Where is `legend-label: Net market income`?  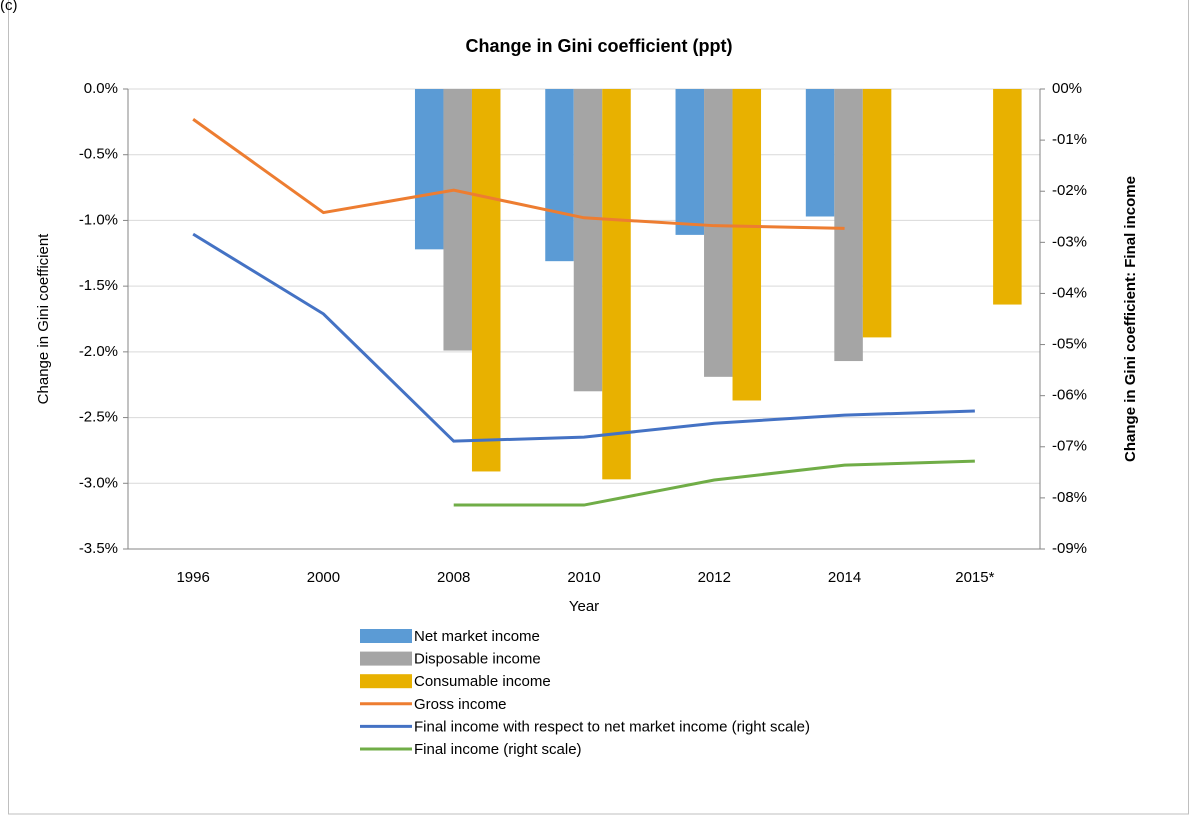 legend-label: Net market income is located at coordinates (477, 636).